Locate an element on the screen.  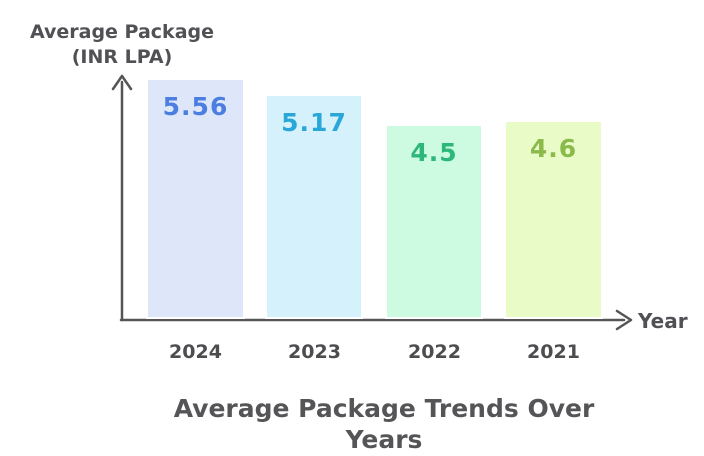
bar-value-2022: 4.5 is located at coordinates (434, 152).